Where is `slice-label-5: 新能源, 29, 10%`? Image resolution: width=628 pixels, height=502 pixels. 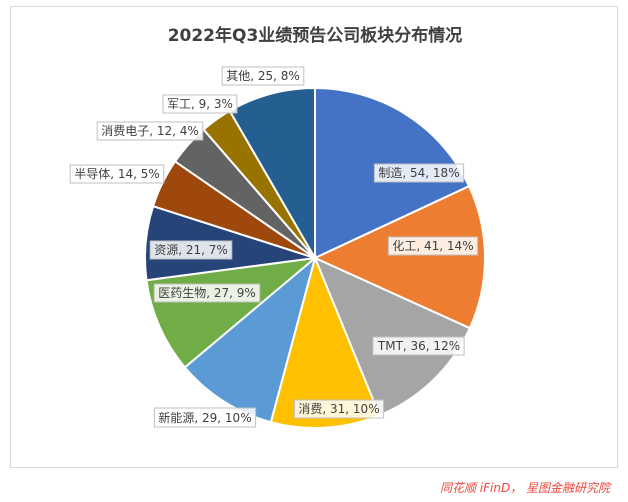
slice-label-5: 新能源, 29, 10% is located at coordinates (205, 417).